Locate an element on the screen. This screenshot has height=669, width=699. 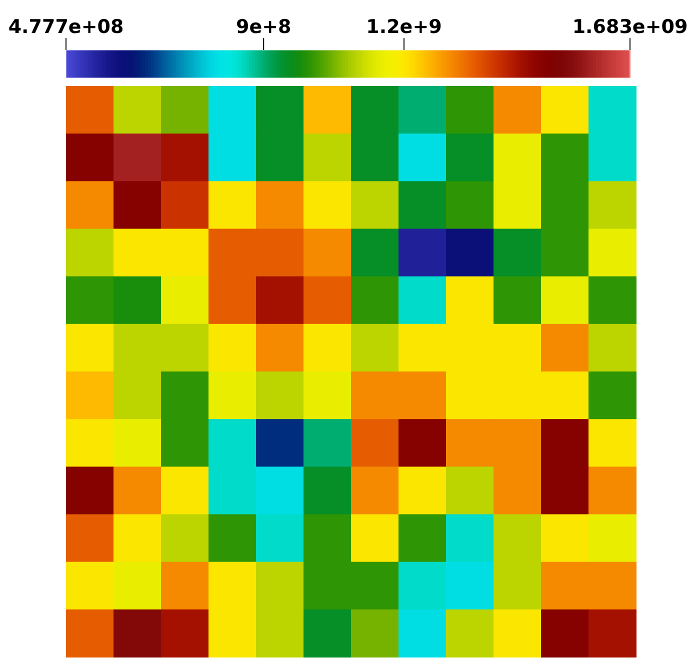
color-bar-label: 9e+8 is located at coordinates (264, 27).